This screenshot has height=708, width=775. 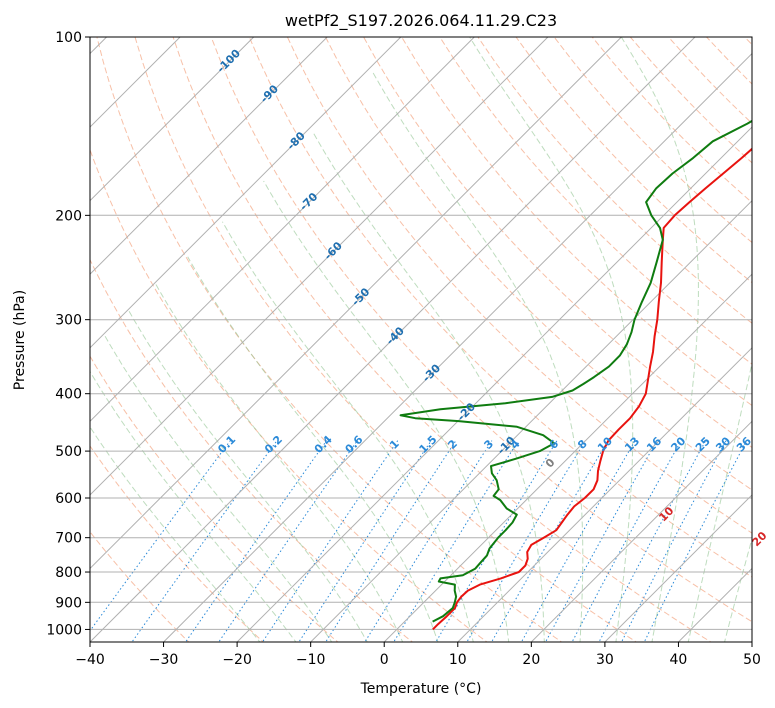 I want to click on x-tick-label: 0, so click(x=384, y=660).